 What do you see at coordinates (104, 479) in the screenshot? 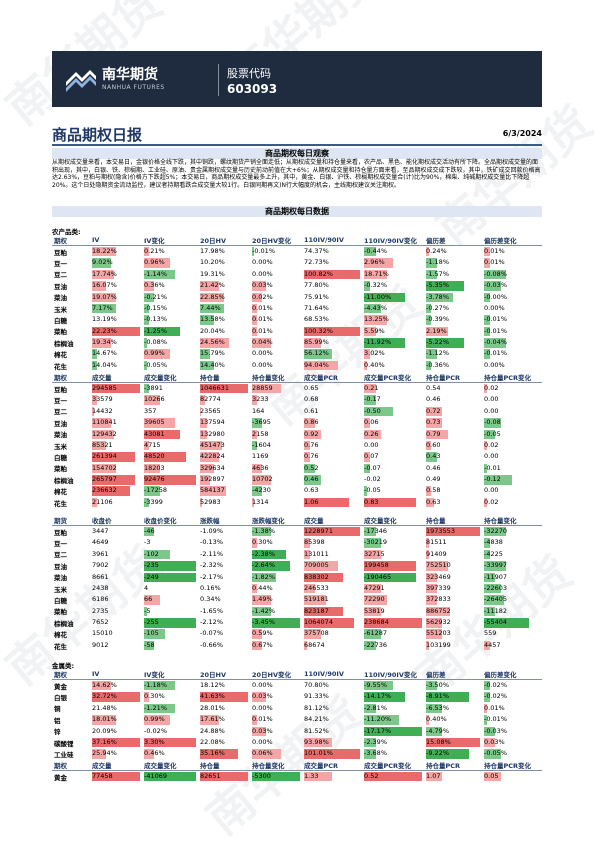
I see `cell-value: 265797` at bounding box center [104, 479].